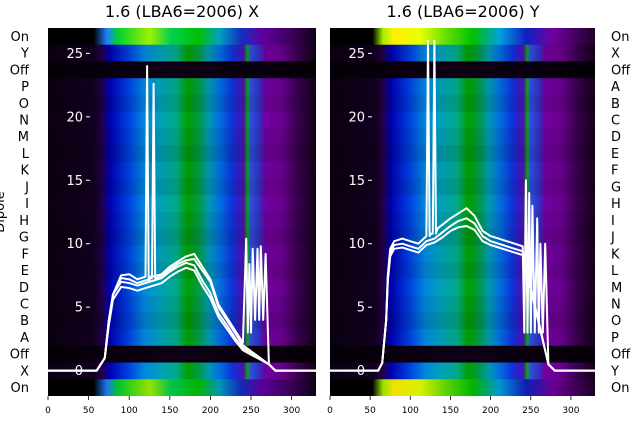  Describe the element at coordinates (24, 321) in the screenshot. I see `dipole-label: B` at that location.